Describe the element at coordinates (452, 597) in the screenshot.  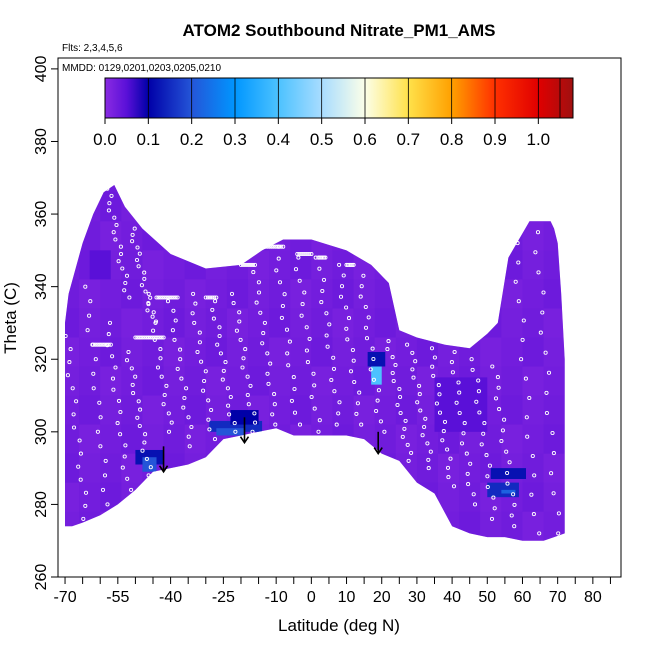
I see `x-tick-label: 40` at that location.